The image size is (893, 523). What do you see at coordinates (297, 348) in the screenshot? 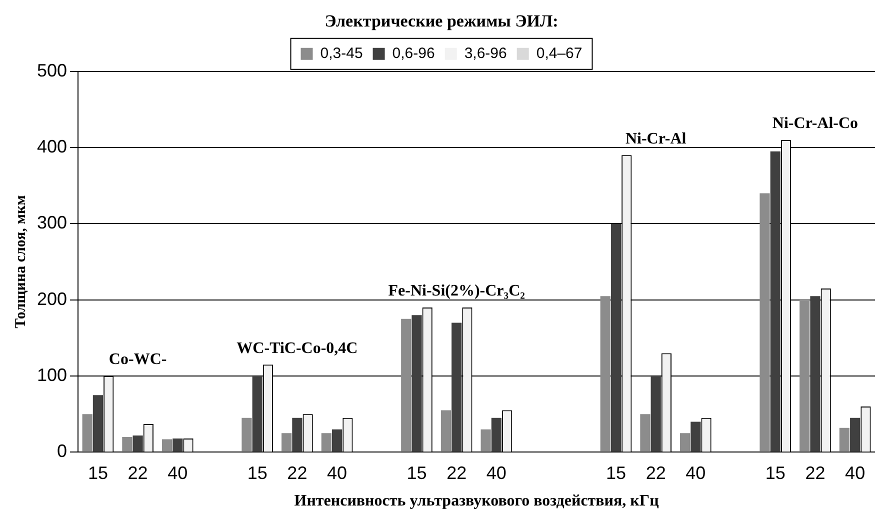
I see `annotation: WC-TiC-Co-0,4C` at bounding box center [297, 348].